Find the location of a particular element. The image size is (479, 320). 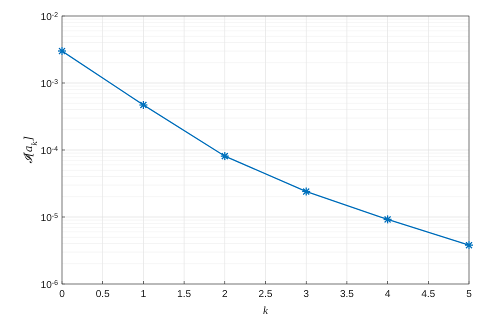

y-tick-label: 10$^{-2}$ is located at coordinates (49, 17).